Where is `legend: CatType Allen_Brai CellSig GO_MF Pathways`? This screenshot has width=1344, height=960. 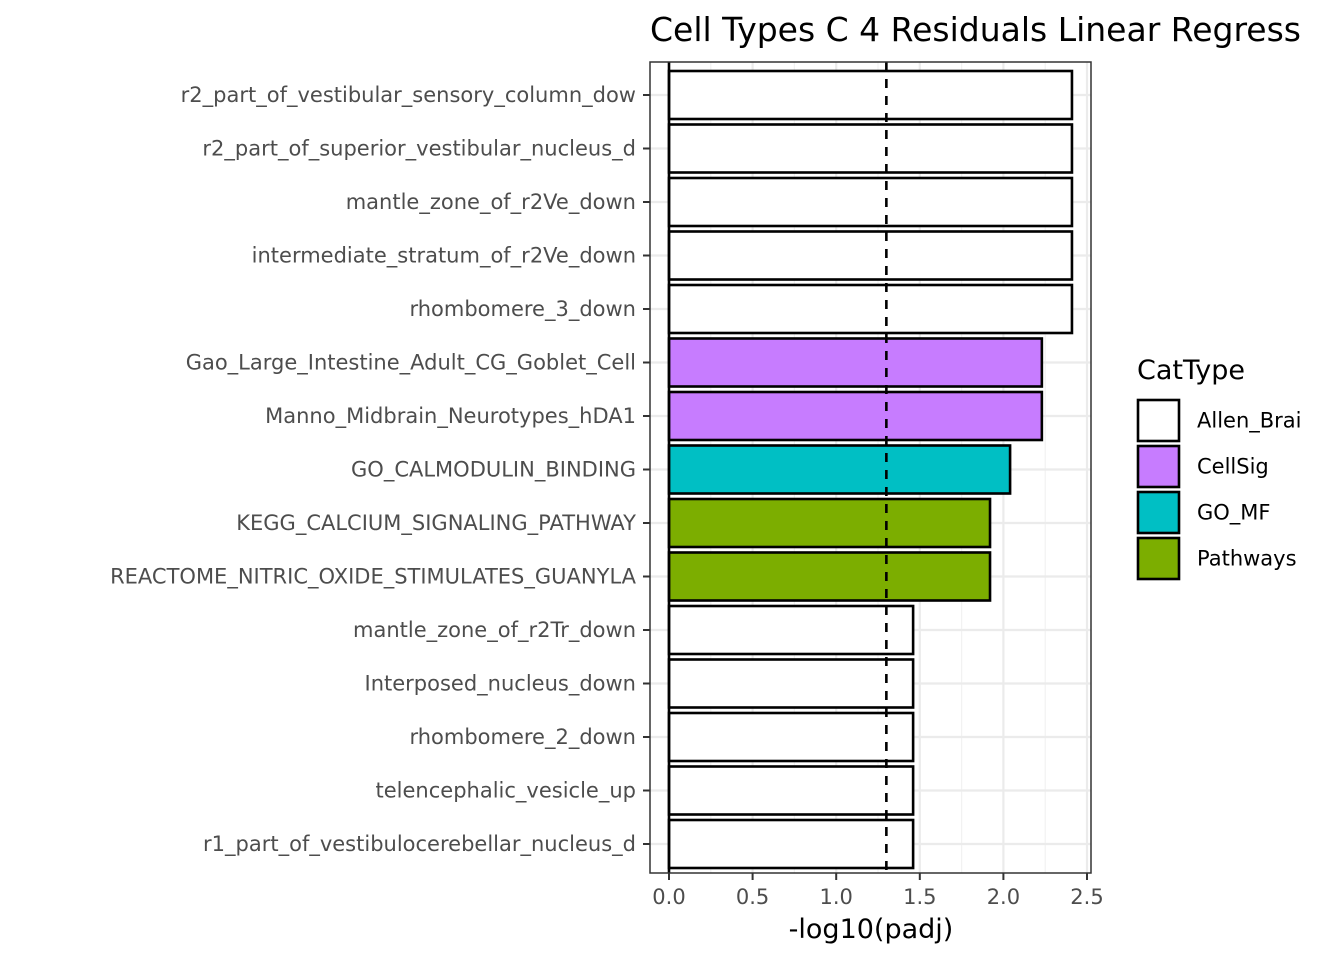
legend: CatType Allen_Brai CellSig GO_MF Pathways is located at coordinates (1219, 468).